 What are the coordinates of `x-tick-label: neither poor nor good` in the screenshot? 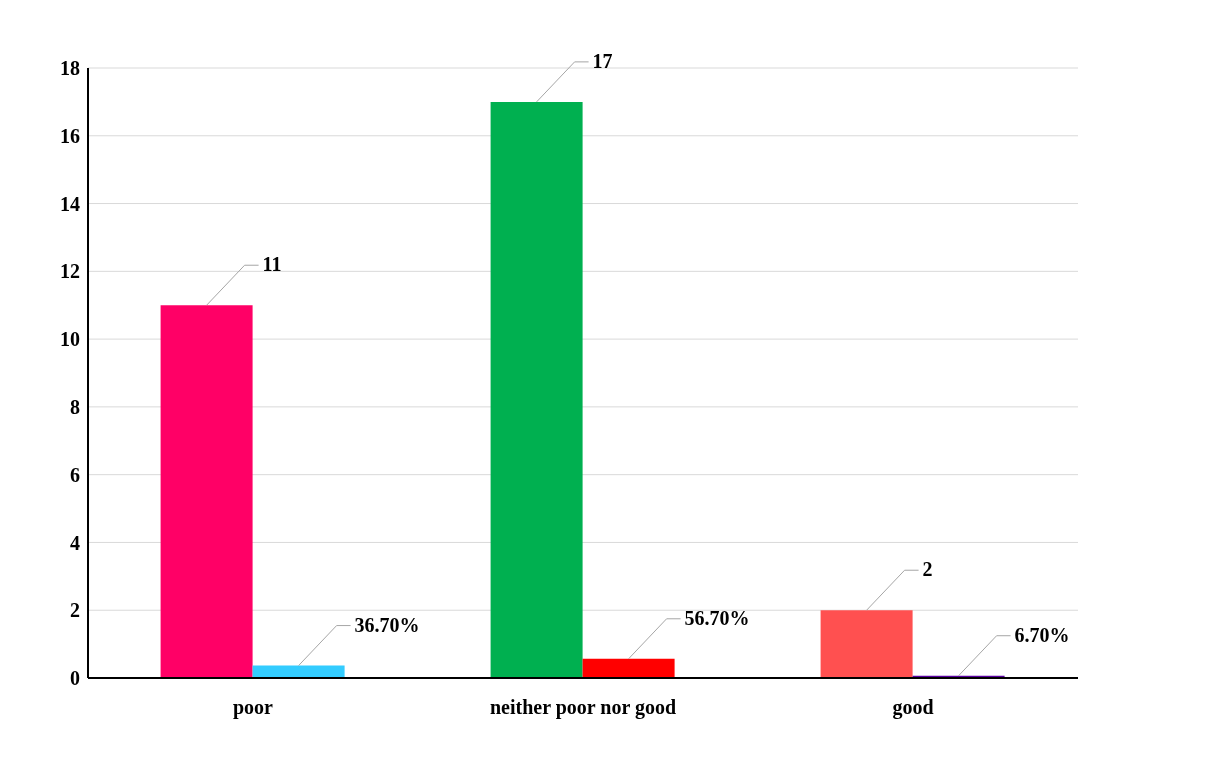 It's located at (583, 708).